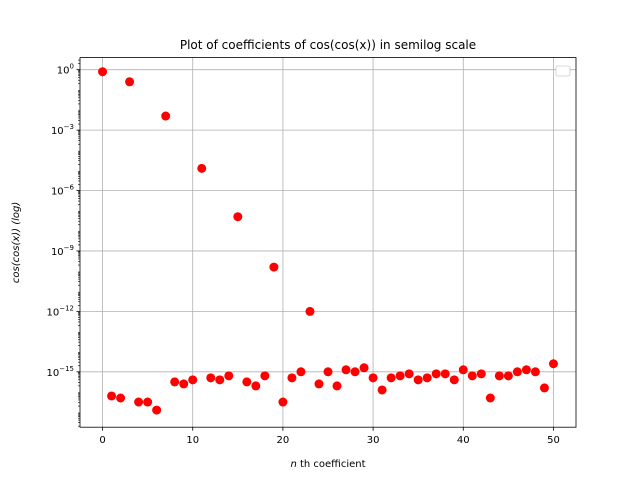  Describe the element at coordinates (62, 251) in the screenshot. I see `y-tick-label: 10⁻⁹` at that location.